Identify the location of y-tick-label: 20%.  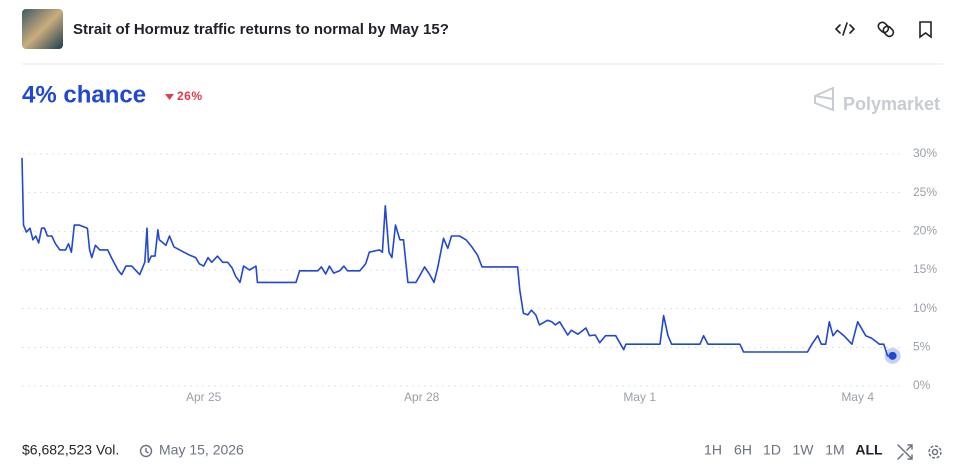
(925, 231).